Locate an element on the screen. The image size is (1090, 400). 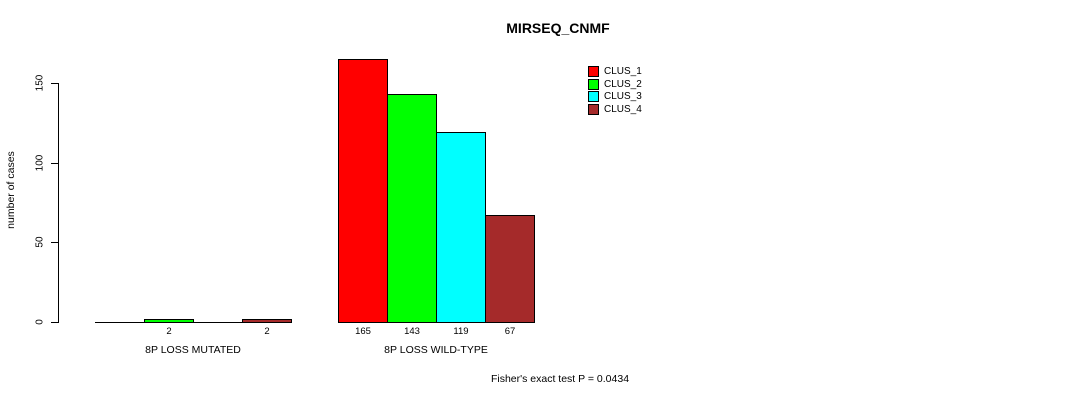
legend: CLUS_1 CLUS_2 CLUS_3 CLUS_4 is located at coordinates (615, 91).